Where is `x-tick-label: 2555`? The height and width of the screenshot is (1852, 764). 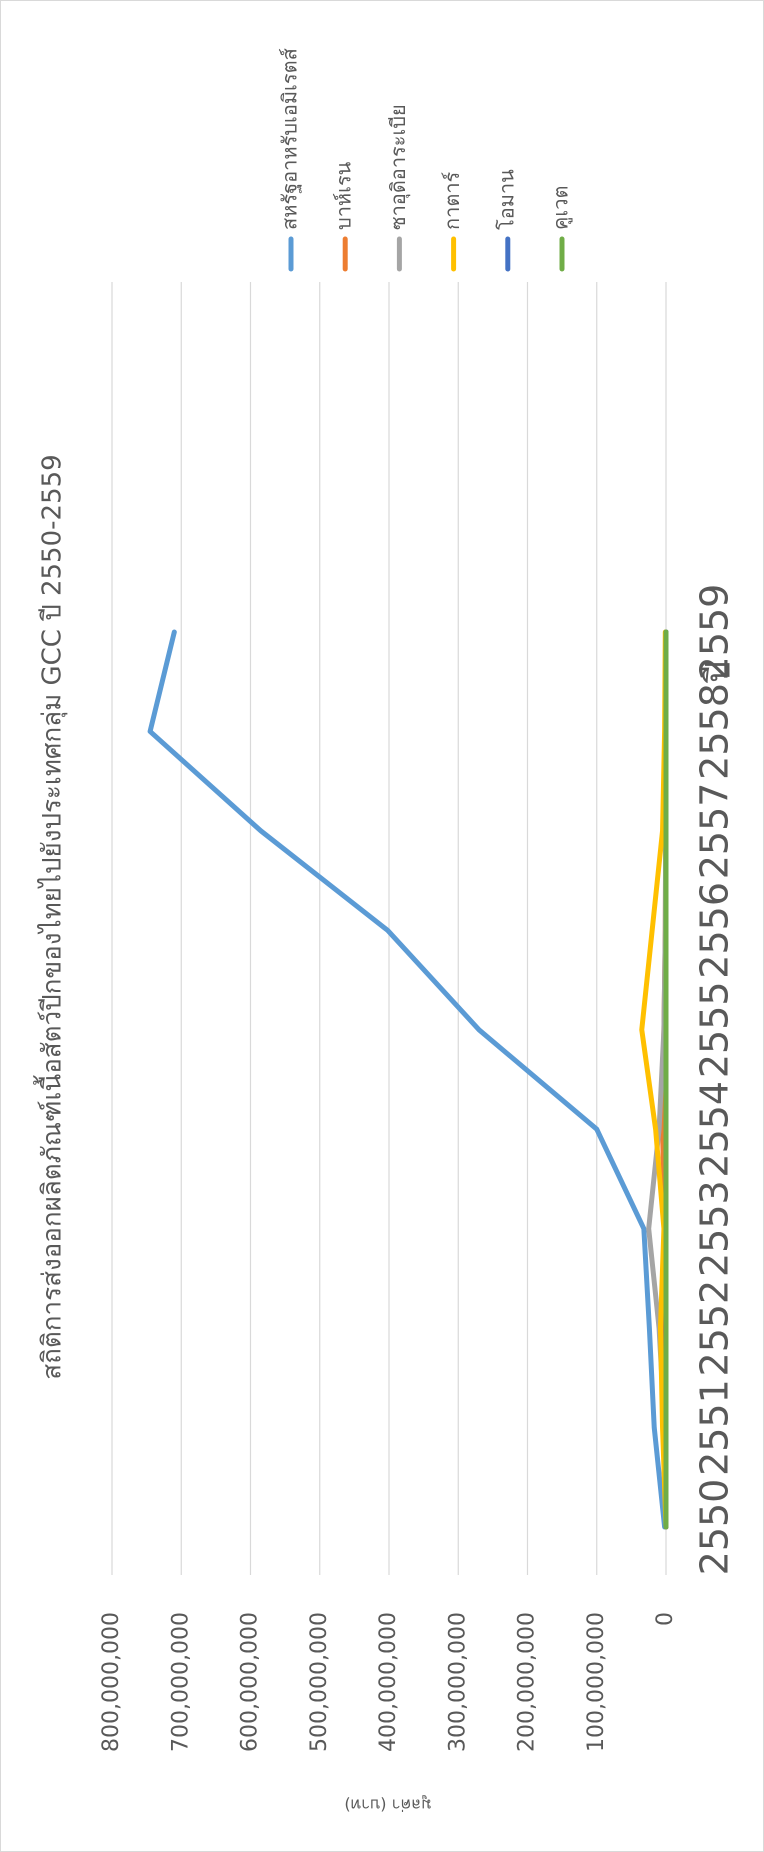 x-tick-label: 2555 is located at coordinates (715, 1029).